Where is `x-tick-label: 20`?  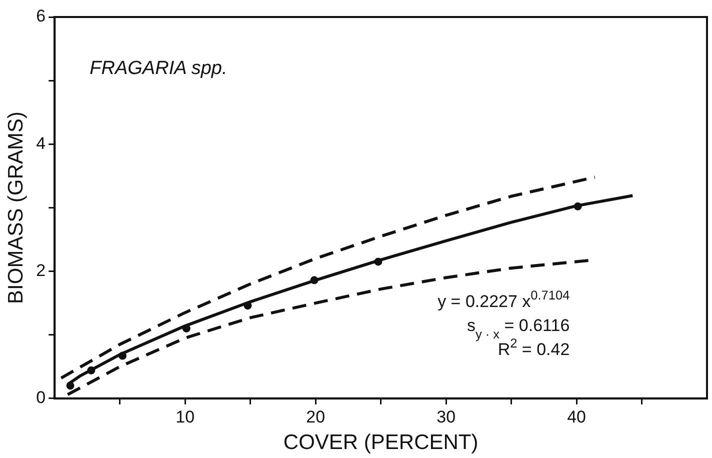 x-tick-label: 20 is located at coordinates (316, 416).